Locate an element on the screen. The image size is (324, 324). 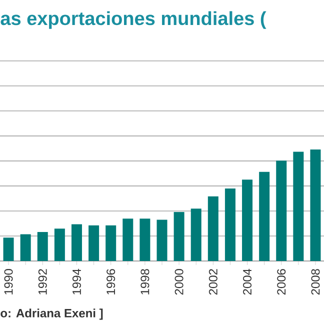
x-tick-label: 2006 is located at coordinates (281, 282).